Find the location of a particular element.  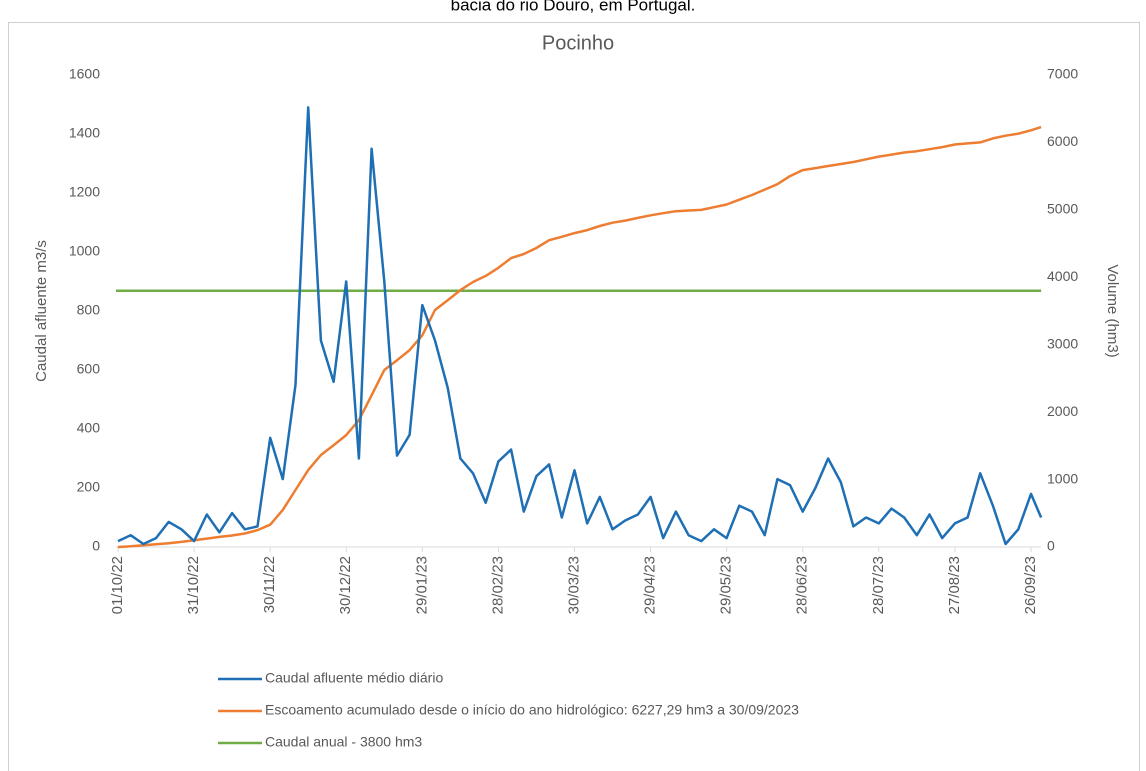

y-tick-label: 1600 is located at coordinates (84, 74).